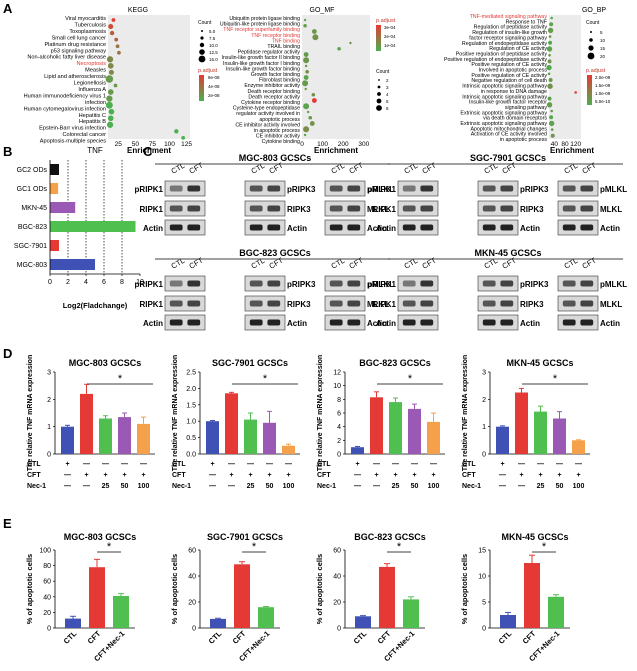 The width and height of the screenshot is (637, 671). What do you see at coordinates (339, 455) in the screenshot?
I see `d-y-tick-label: 0` at bounding box center [339, 455].